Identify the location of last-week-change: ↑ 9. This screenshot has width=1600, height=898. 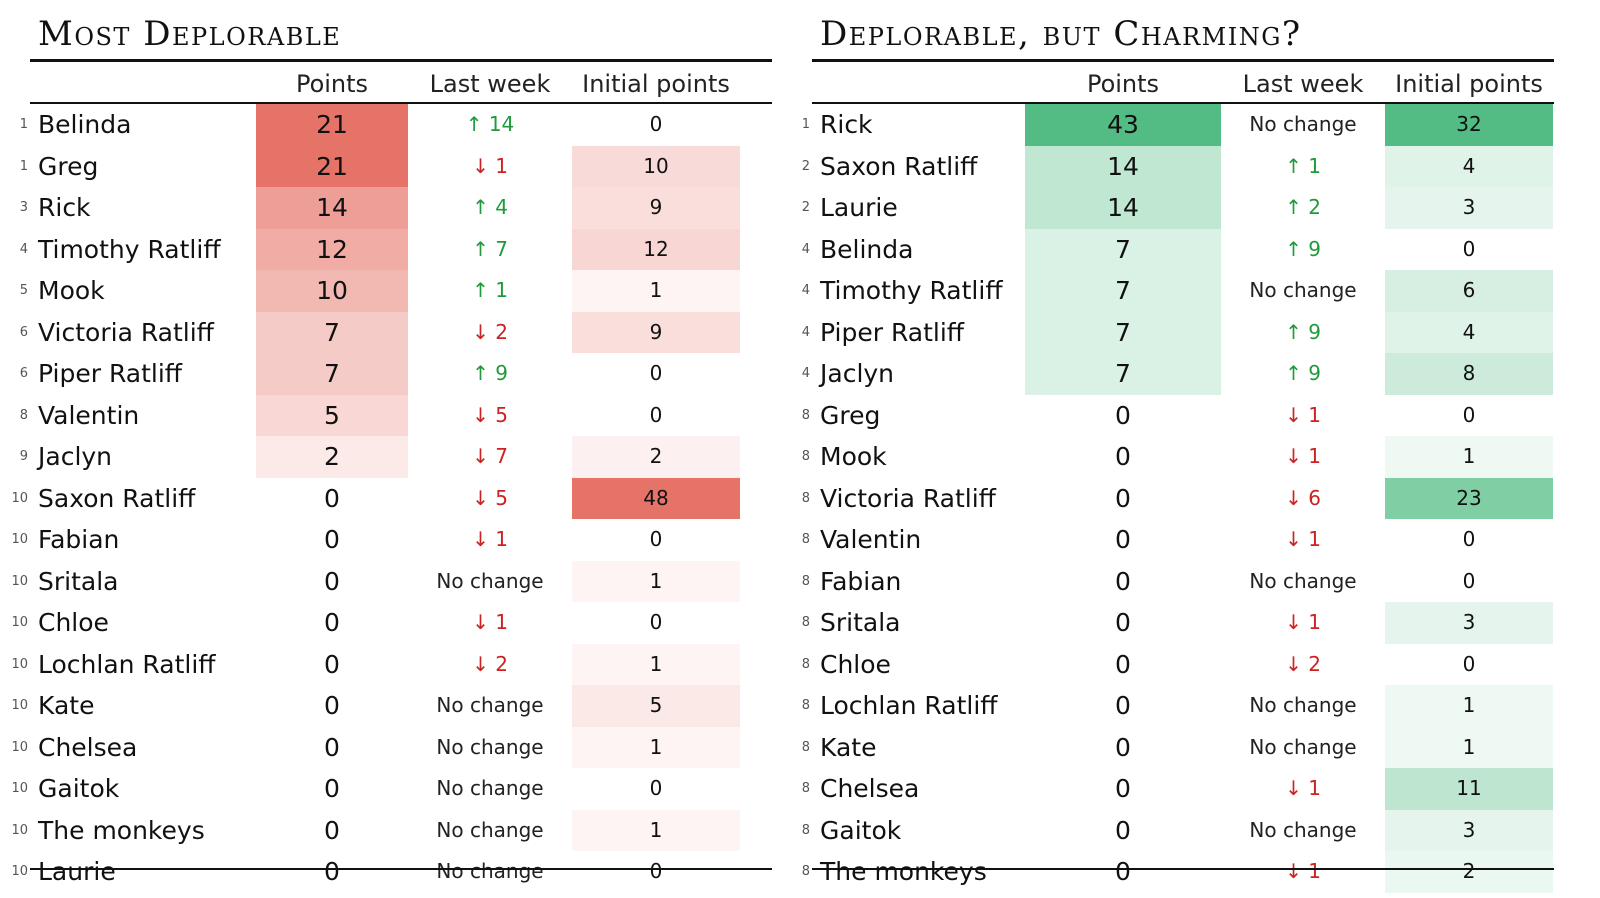
(1303, 331).